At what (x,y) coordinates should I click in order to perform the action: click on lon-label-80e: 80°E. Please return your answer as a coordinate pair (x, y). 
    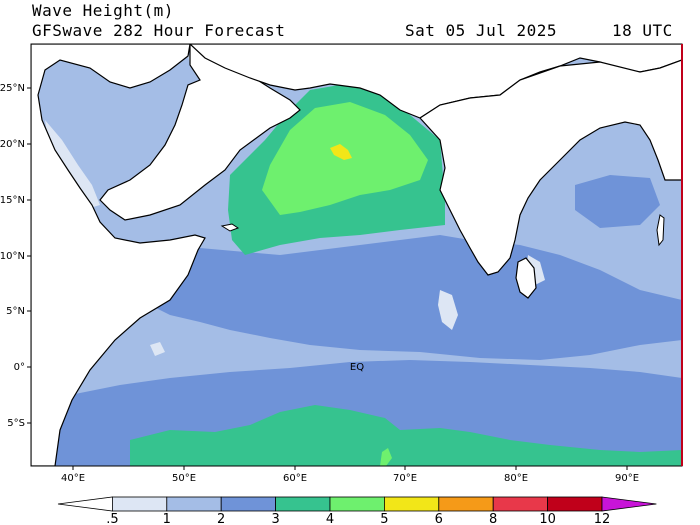
    Looking at the image, I should click on (516, 478).